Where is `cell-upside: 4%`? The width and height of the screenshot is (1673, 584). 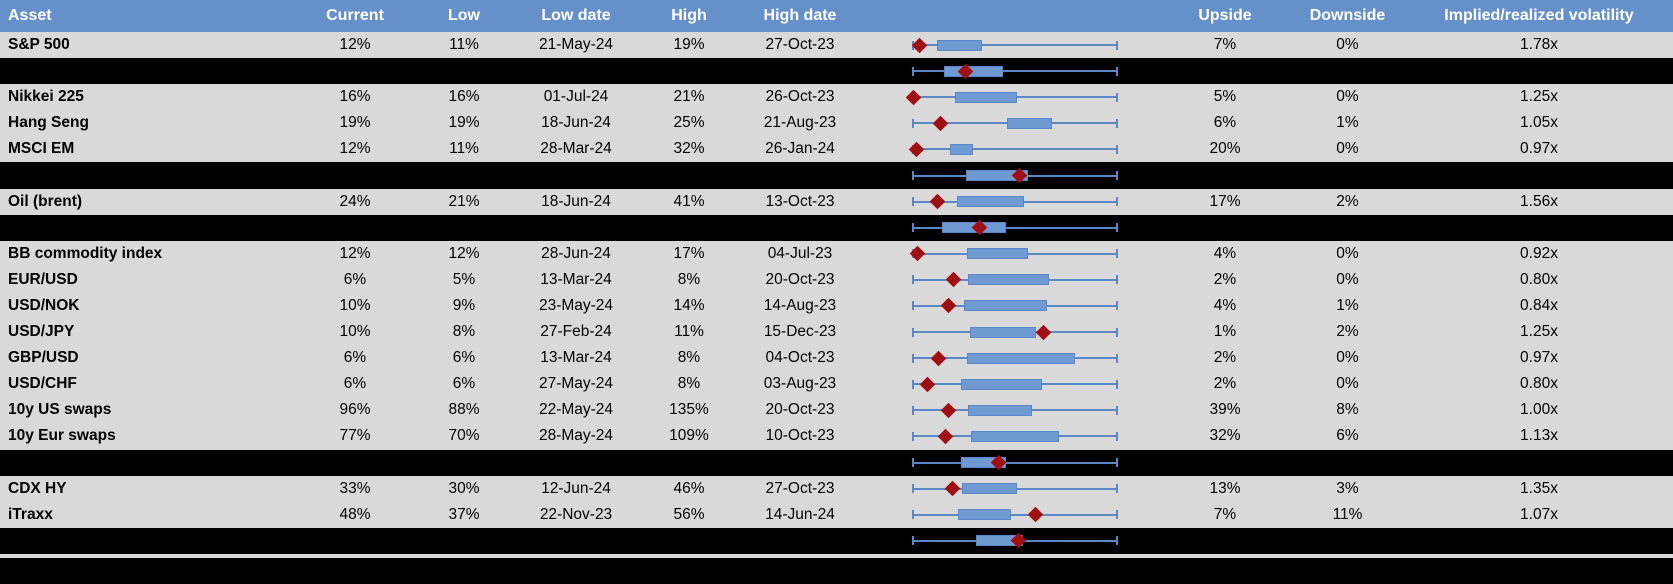 cell-upside: 4% is located at coordinates (1225, 305).